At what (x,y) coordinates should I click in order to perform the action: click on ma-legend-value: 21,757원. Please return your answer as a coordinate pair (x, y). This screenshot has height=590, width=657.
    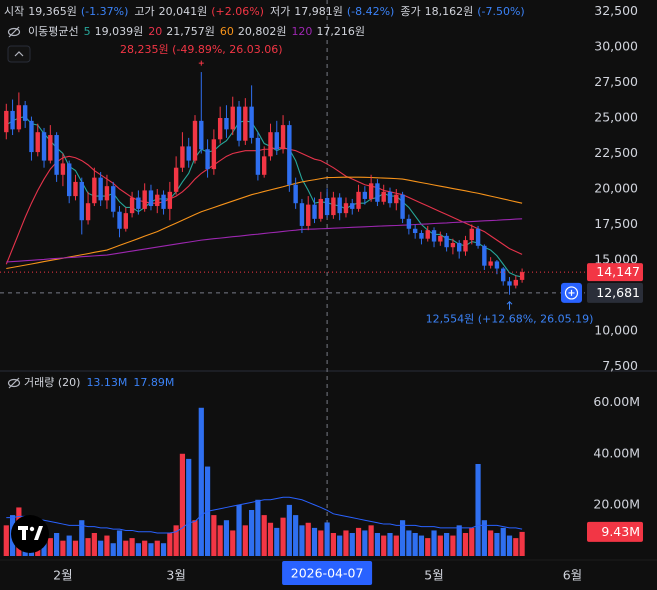
    Looking at the image, I should click on (190, 31).